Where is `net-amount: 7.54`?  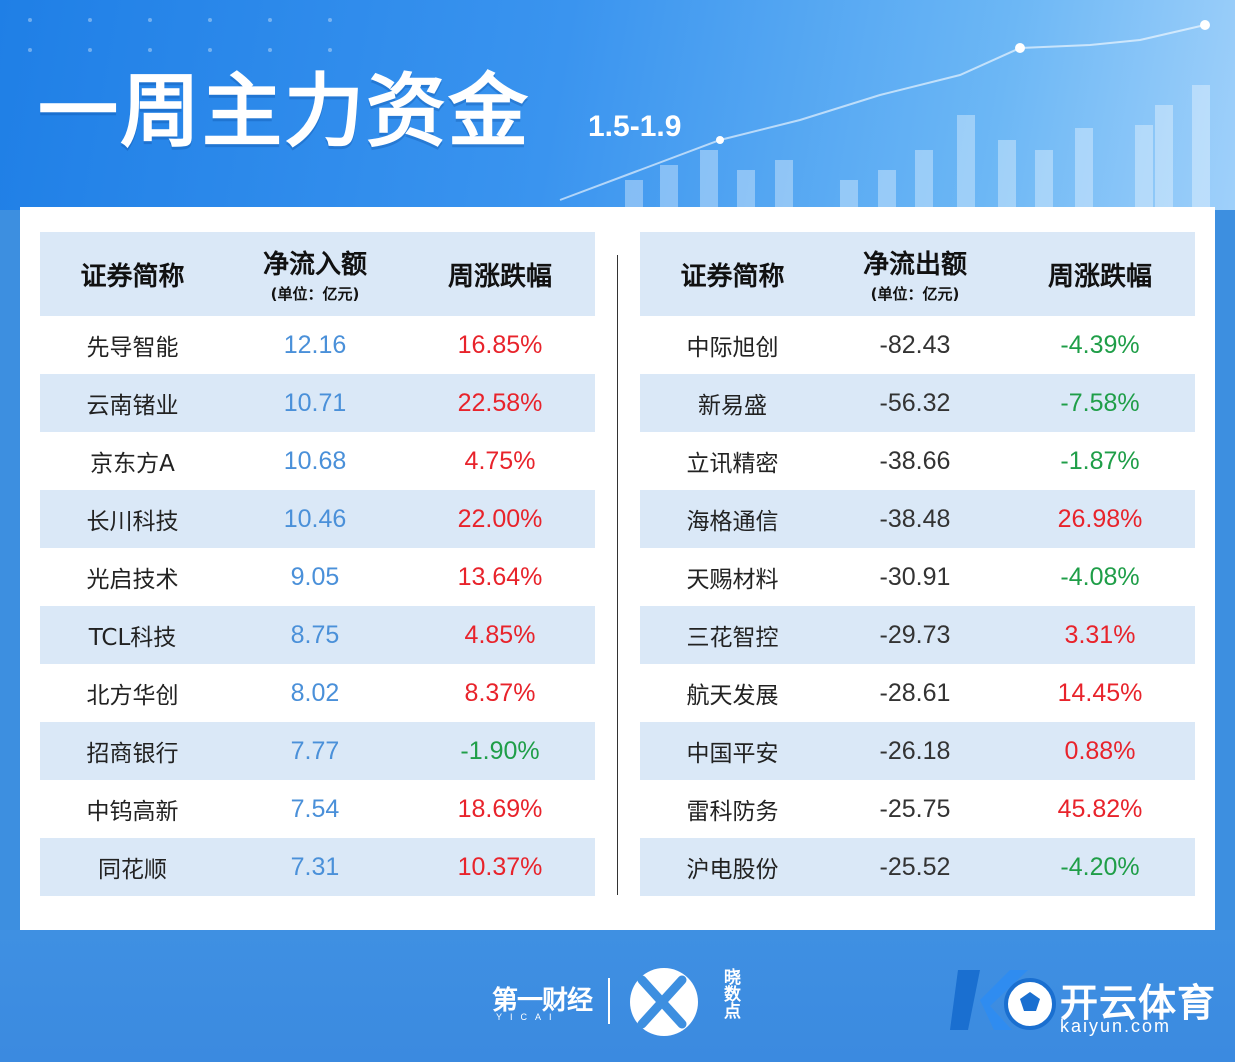
net-amount: 7.54 is located at coordinates (315, 808).